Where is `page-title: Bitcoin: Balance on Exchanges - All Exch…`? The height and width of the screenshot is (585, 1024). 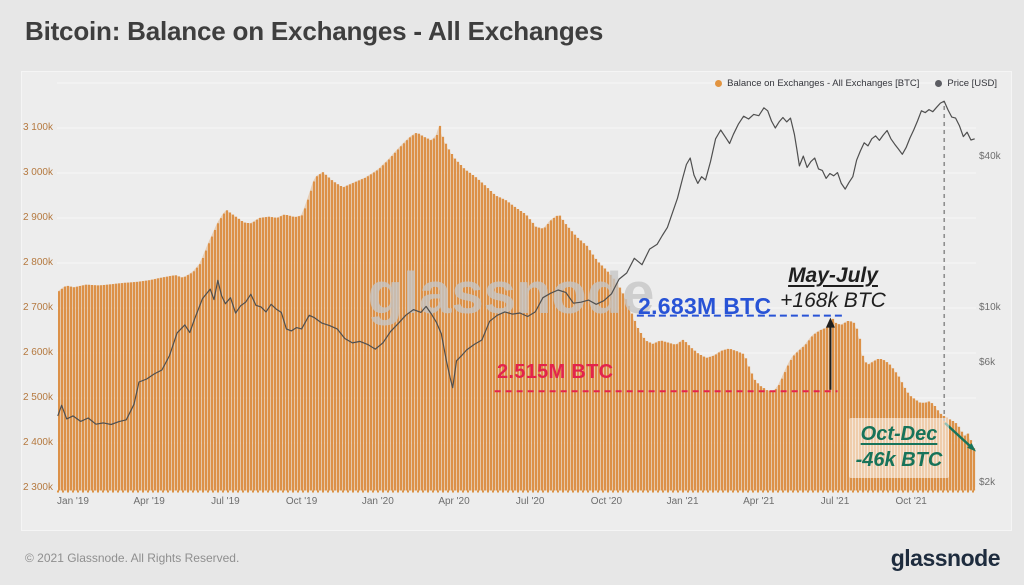
page-title: Bitcoin: Balance on Exchanges - All Exch… is located at coordinates (314, 31).